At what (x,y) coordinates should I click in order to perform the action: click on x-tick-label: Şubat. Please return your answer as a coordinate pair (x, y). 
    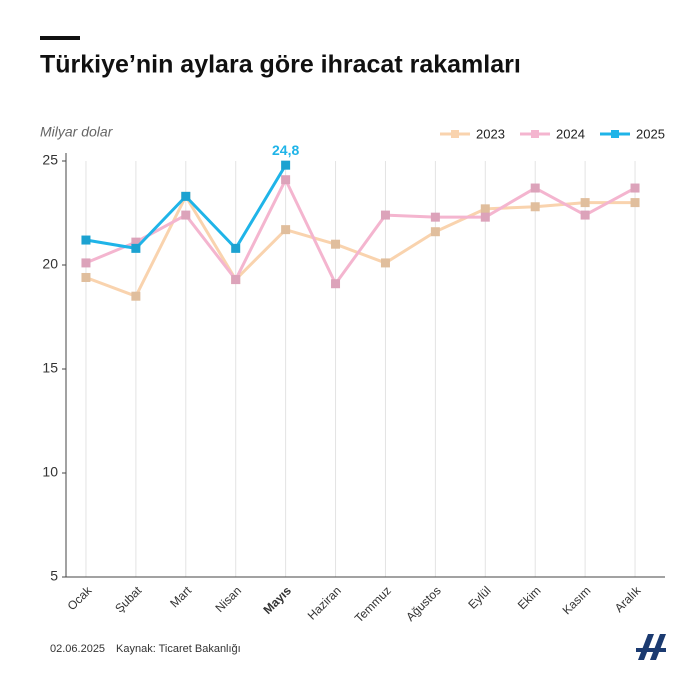
    Looking at the image, I should click on (128, 599).